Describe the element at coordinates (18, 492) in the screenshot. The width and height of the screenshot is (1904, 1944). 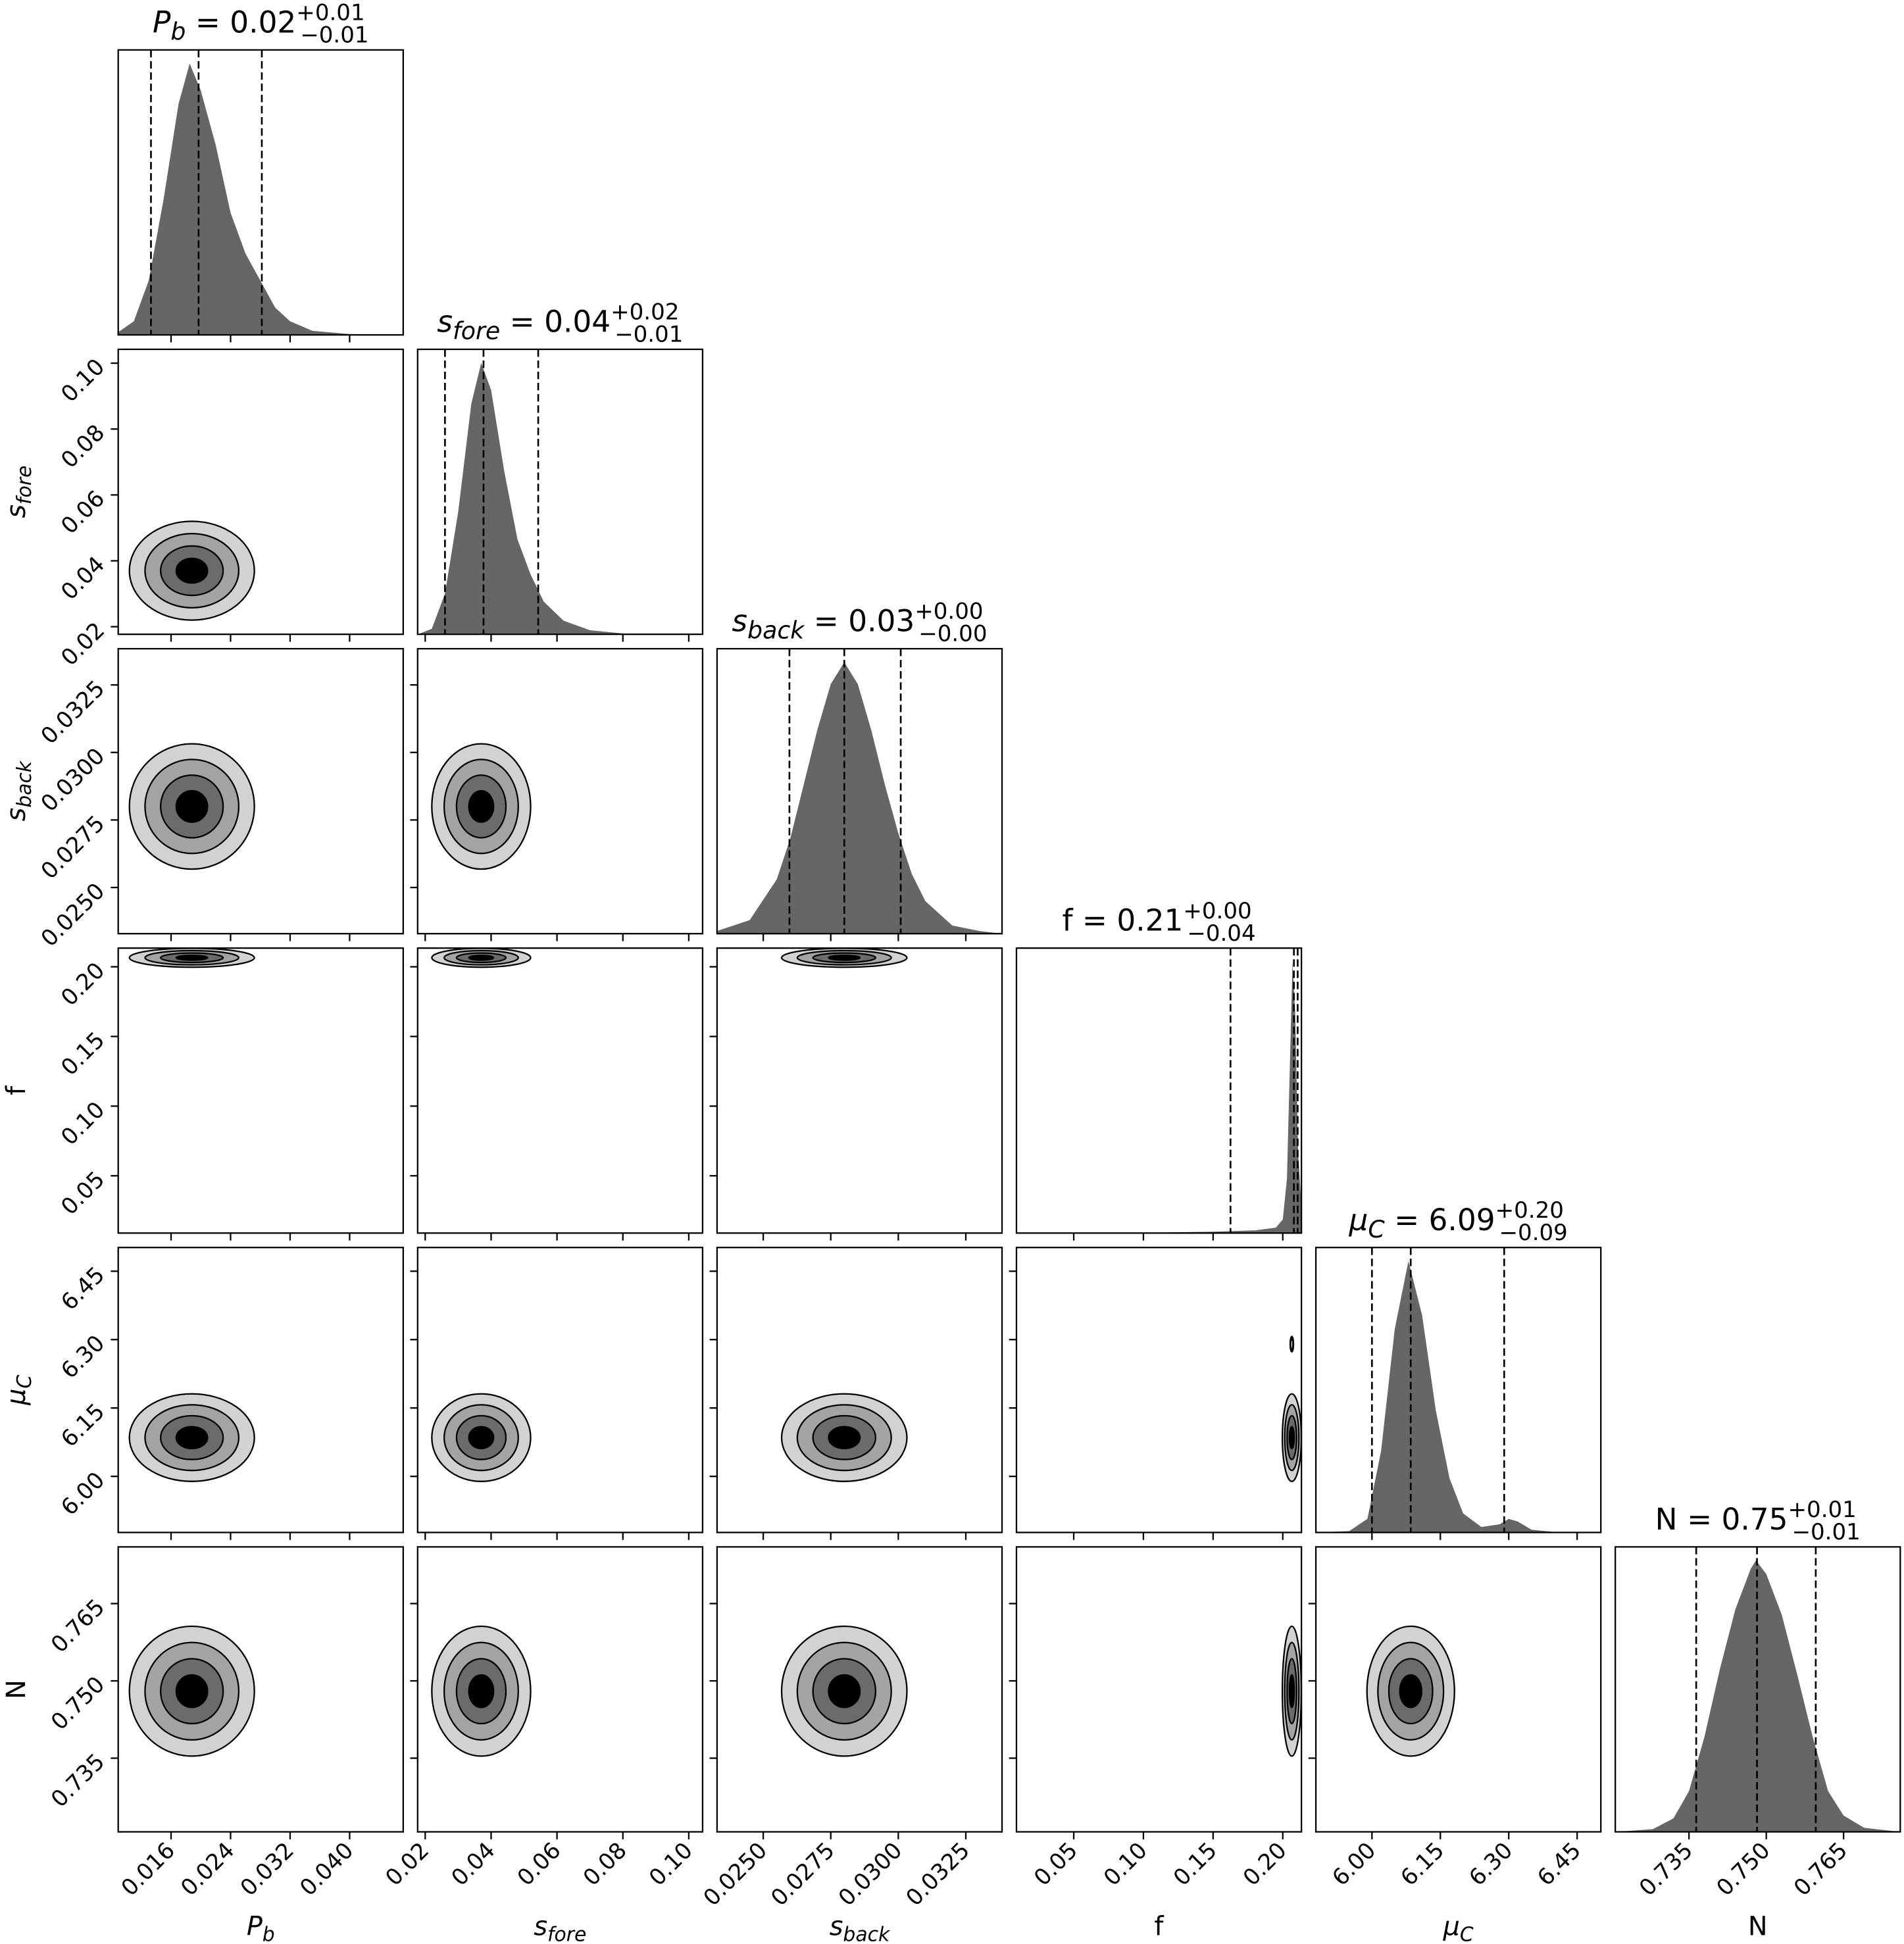
I see `y-axis-label: sfore` at that location.